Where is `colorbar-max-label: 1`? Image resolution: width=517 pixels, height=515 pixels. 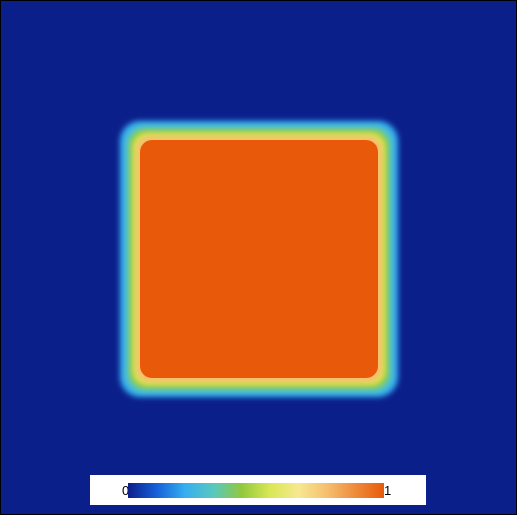
colorbar-max-label: 1 is located at coordinates (388, 490).